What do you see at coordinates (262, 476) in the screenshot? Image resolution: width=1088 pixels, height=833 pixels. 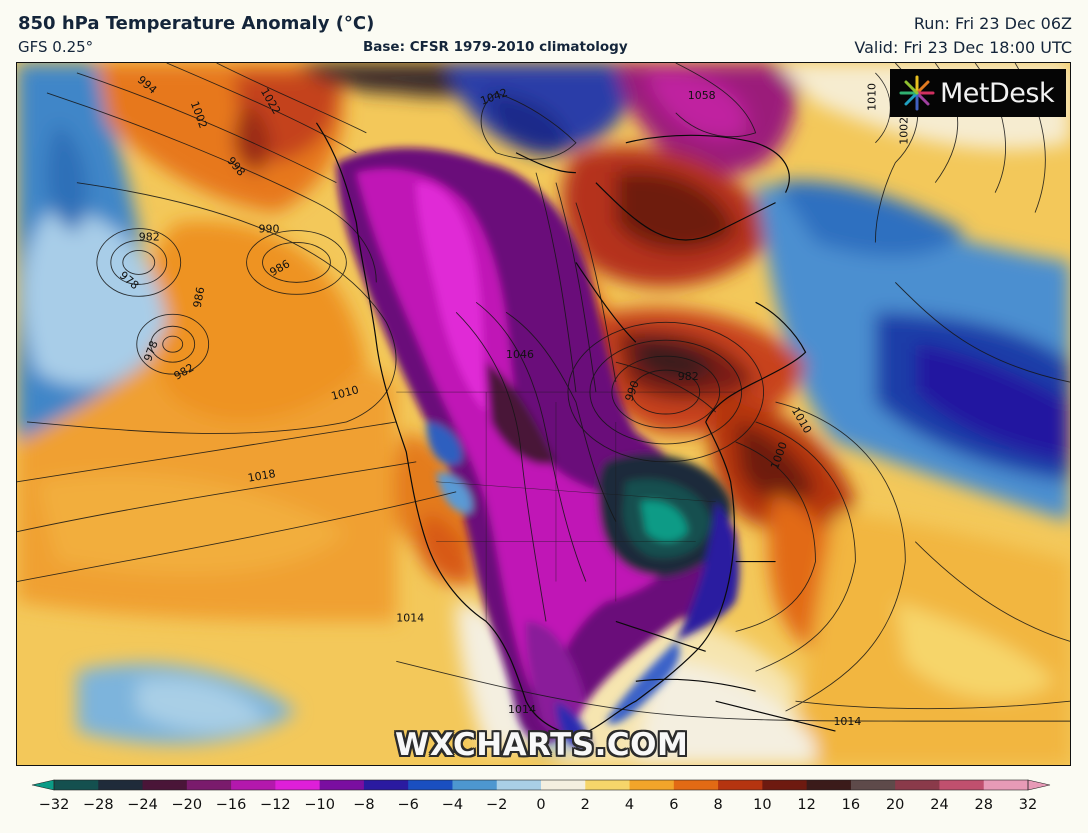 I see `isobar-label: 1018` at bounding box center [262, 476].